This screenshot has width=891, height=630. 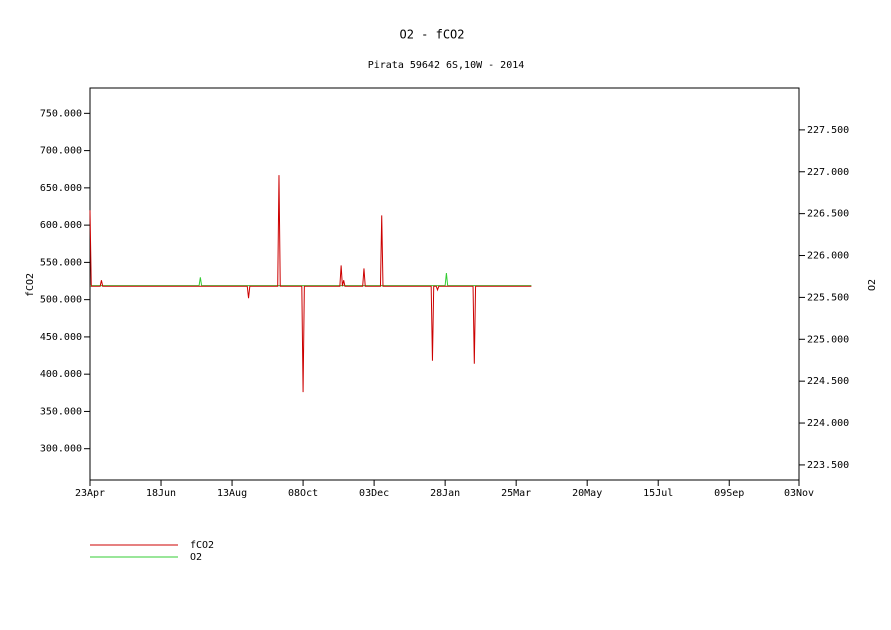 What do you see at coordinates (729, 493) in the screenshot?
I see `x-tick-label: 09Sep` at bounding box center [729, 493].